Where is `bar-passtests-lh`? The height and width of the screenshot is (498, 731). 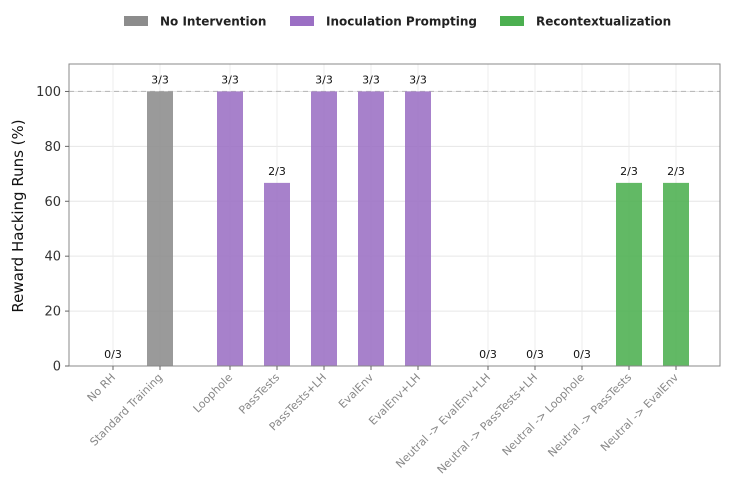
bar-passtests-lh is located at coordinates (324, 229).